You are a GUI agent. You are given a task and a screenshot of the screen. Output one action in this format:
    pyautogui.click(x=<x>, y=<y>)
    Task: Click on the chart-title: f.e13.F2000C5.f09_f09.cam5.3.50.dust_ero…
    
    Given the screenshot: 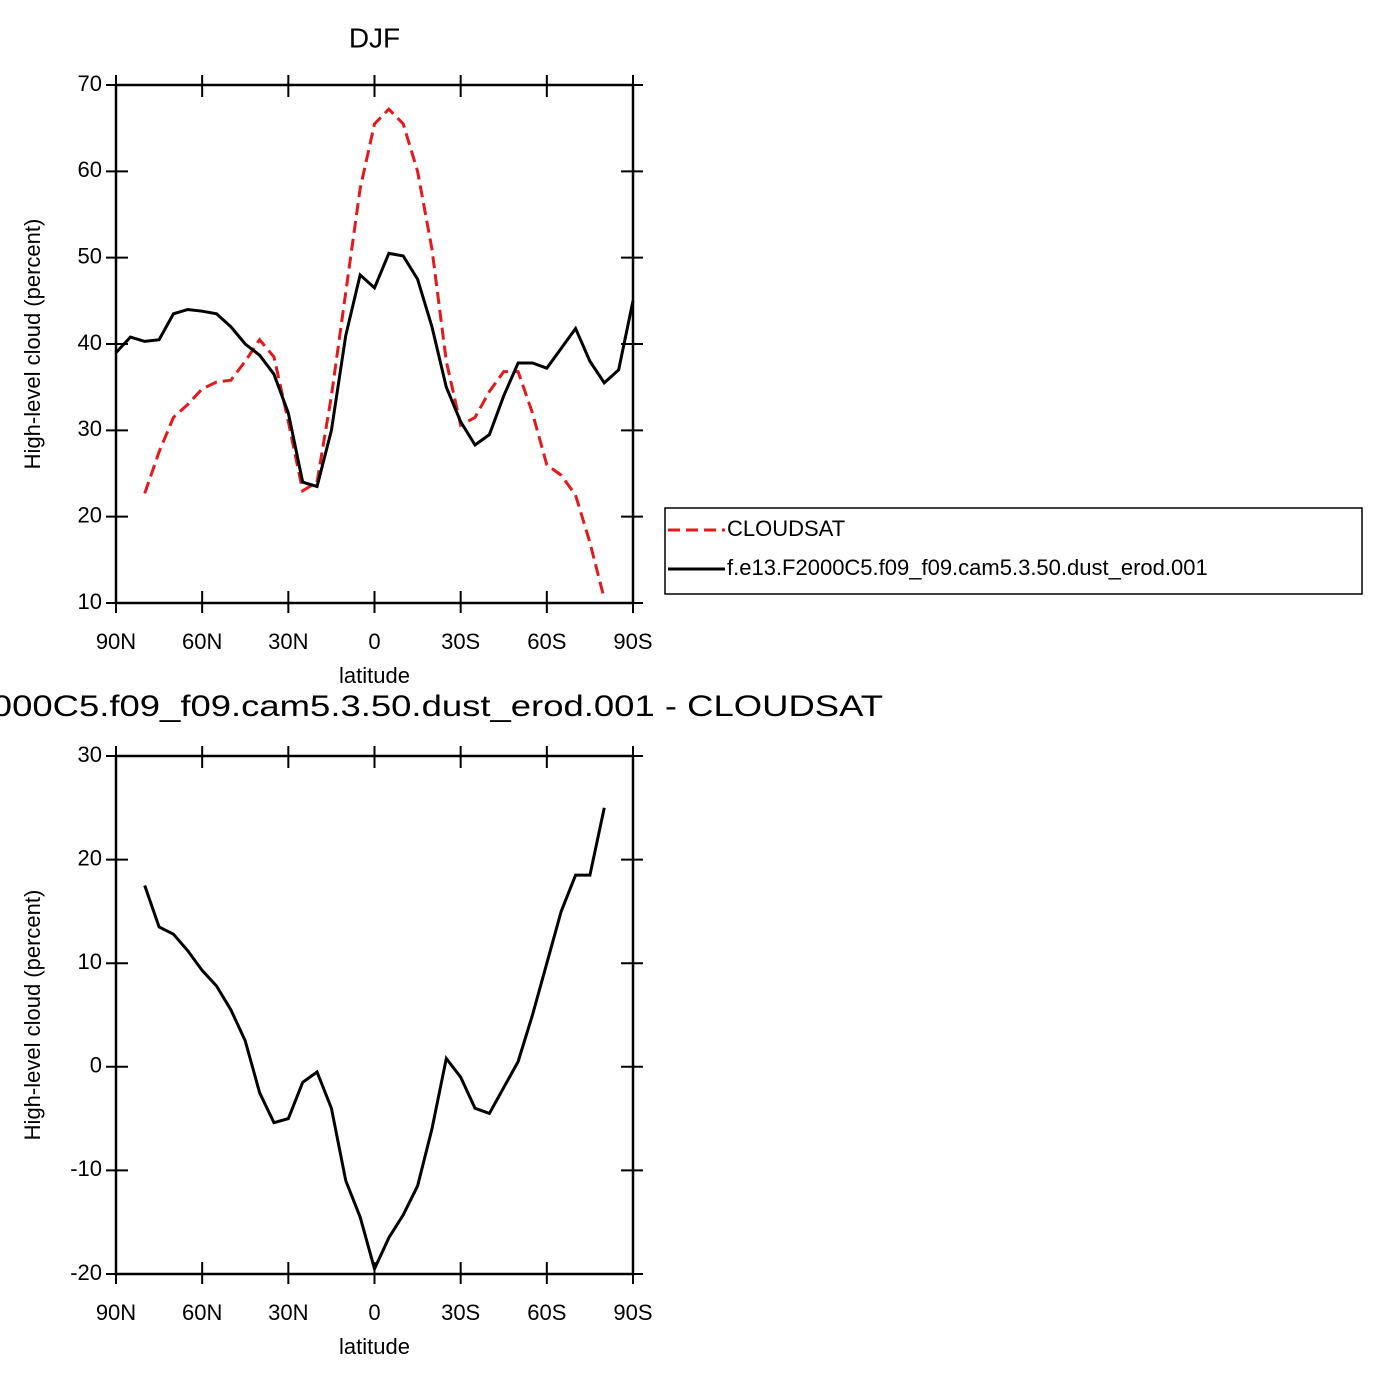 What is the action you would take?
    pyautogui.click(x=441, y=706)
    